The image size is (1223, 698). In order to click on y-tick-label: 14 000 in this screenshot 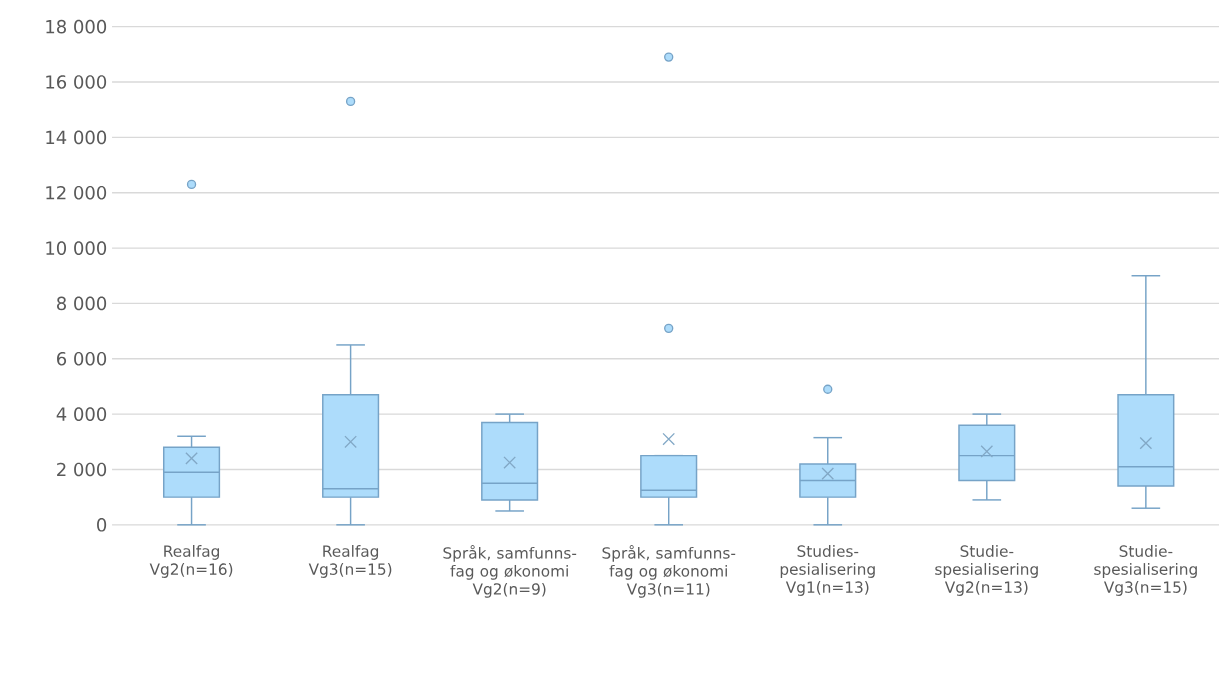, I will do `click(76, 137)`.